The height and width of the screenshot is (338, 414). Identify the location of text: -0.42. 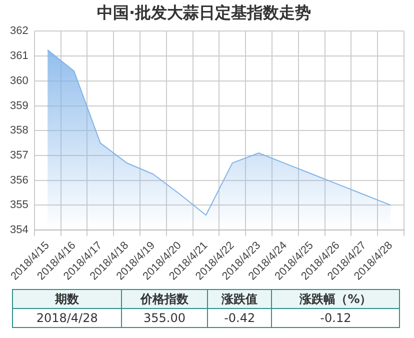
(239, 318).